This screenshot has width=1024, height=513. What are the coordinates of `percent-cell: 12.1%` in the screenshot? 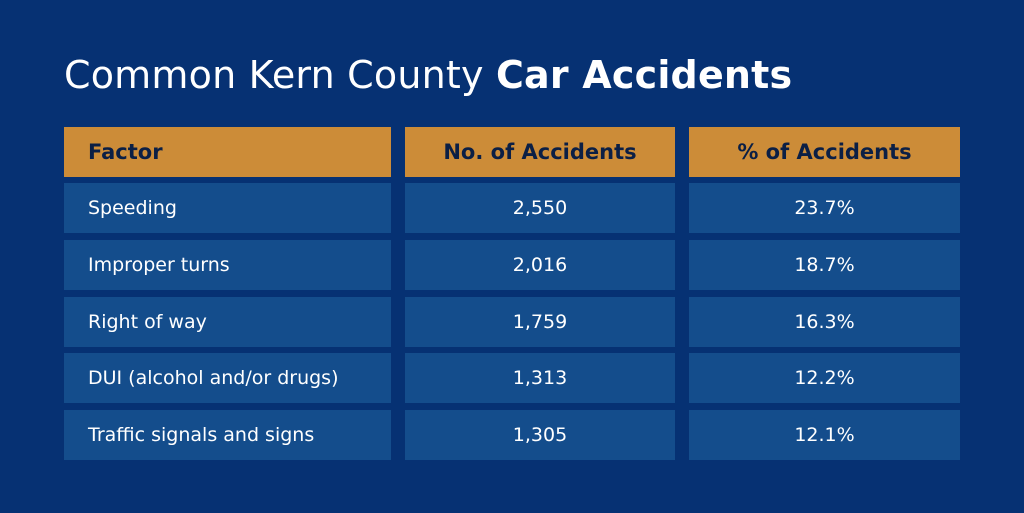 It's located at (824, 435).